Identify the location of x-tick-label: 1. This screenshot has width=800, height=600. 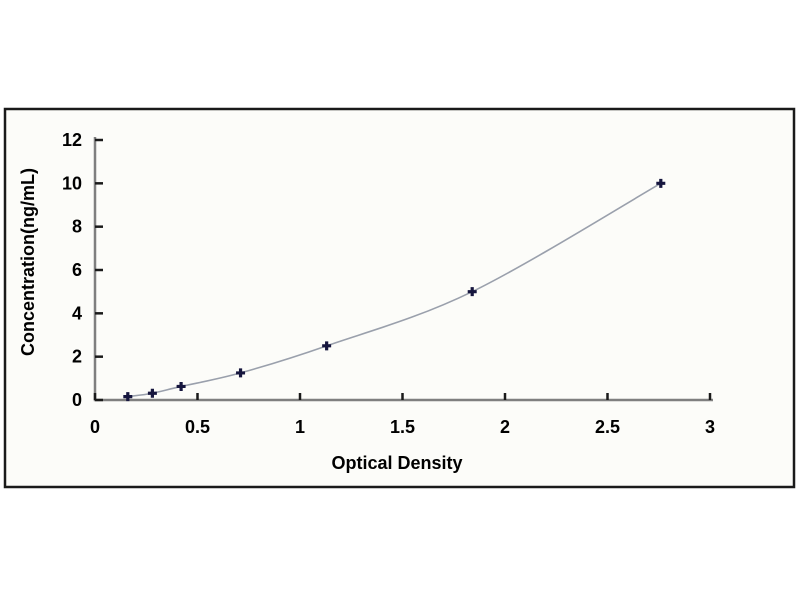
(300, 427).